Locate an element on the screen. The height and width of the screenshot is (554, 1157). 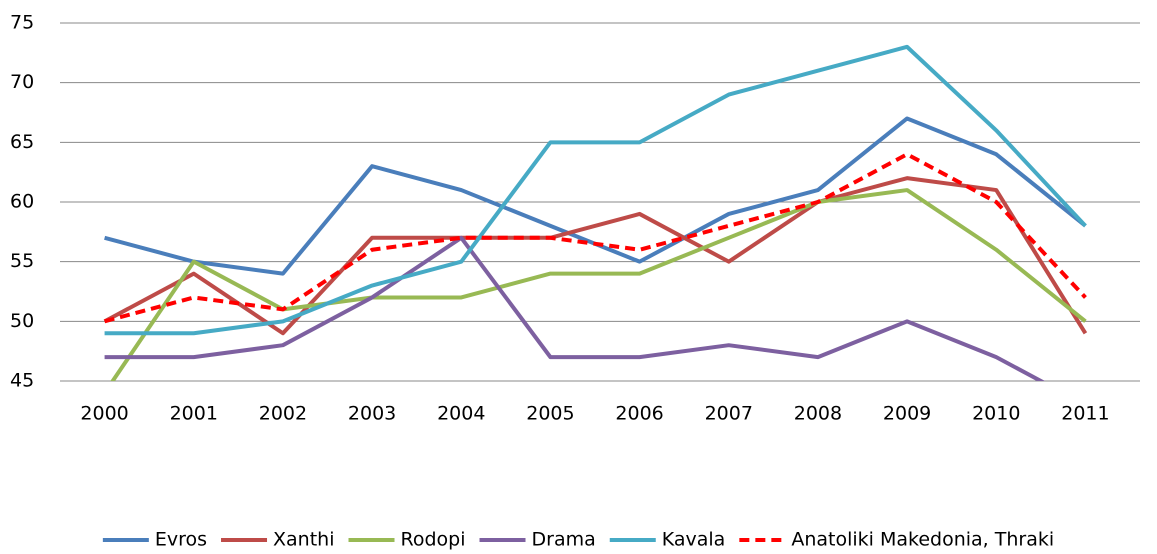
x-tick-label: 2002 is located at coordinates (283, 414).